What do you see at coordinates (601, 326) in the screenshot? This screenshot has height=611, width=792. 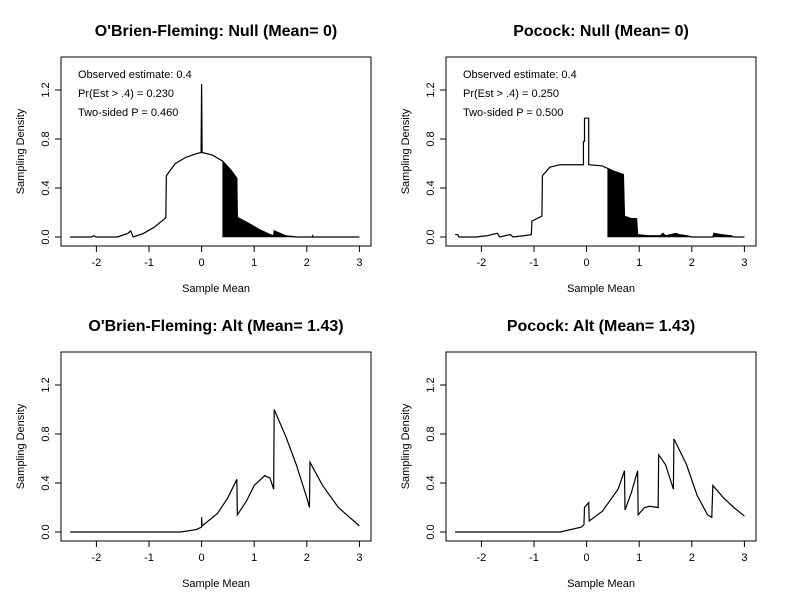 I see `chart-title: Pocock: Alt (Mean= 1.43)` at bounding box center [601, 326].